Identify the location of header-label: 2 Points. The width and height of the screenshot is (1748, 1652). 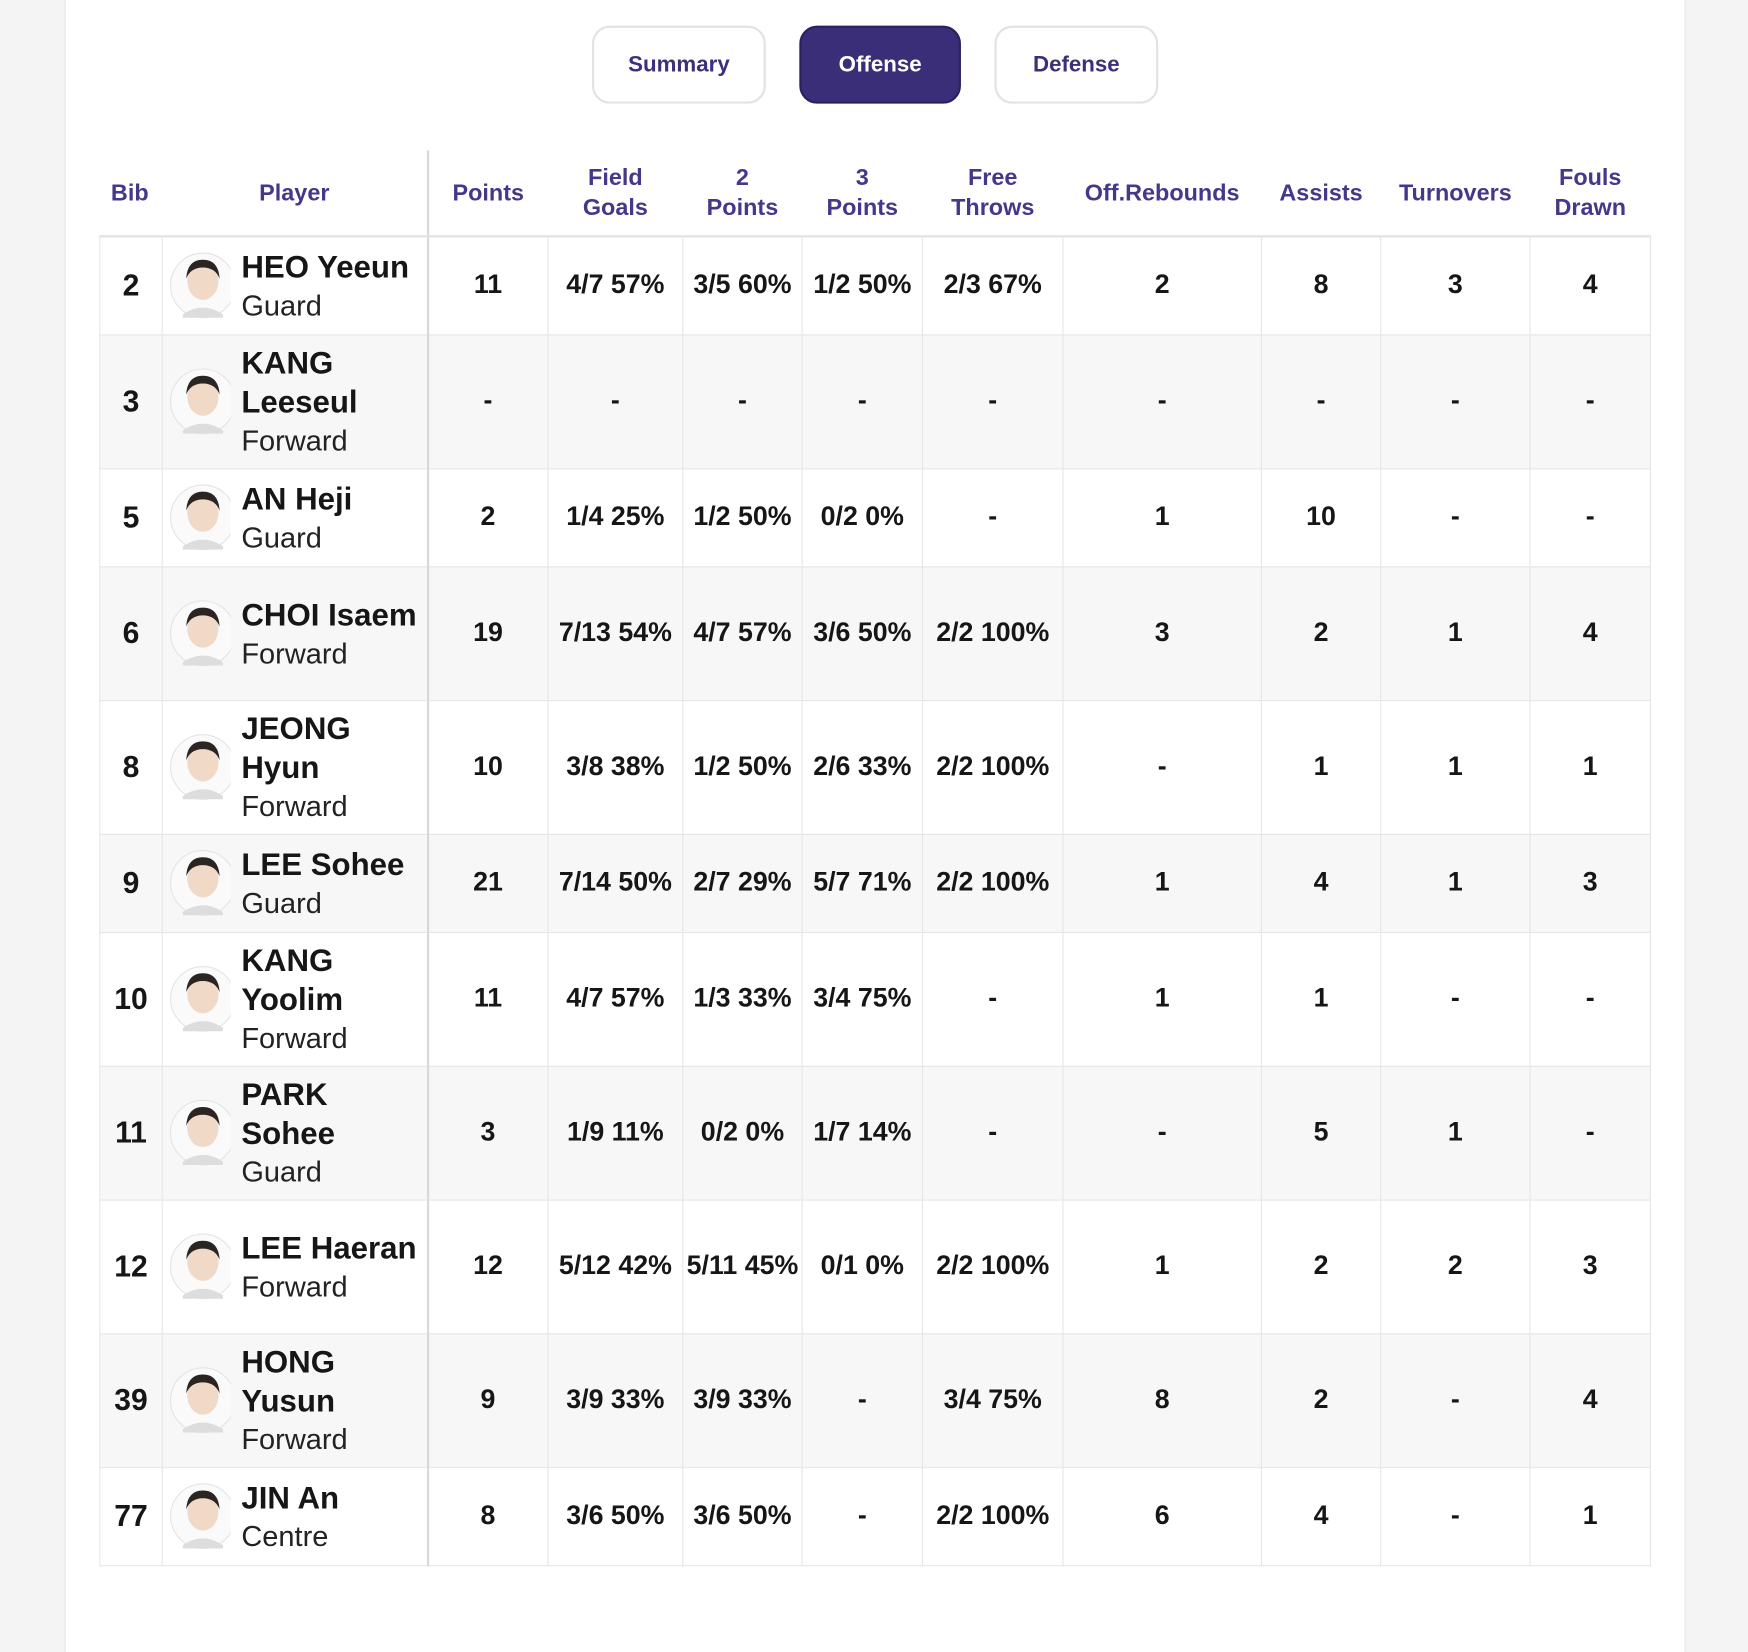
(742, 192).